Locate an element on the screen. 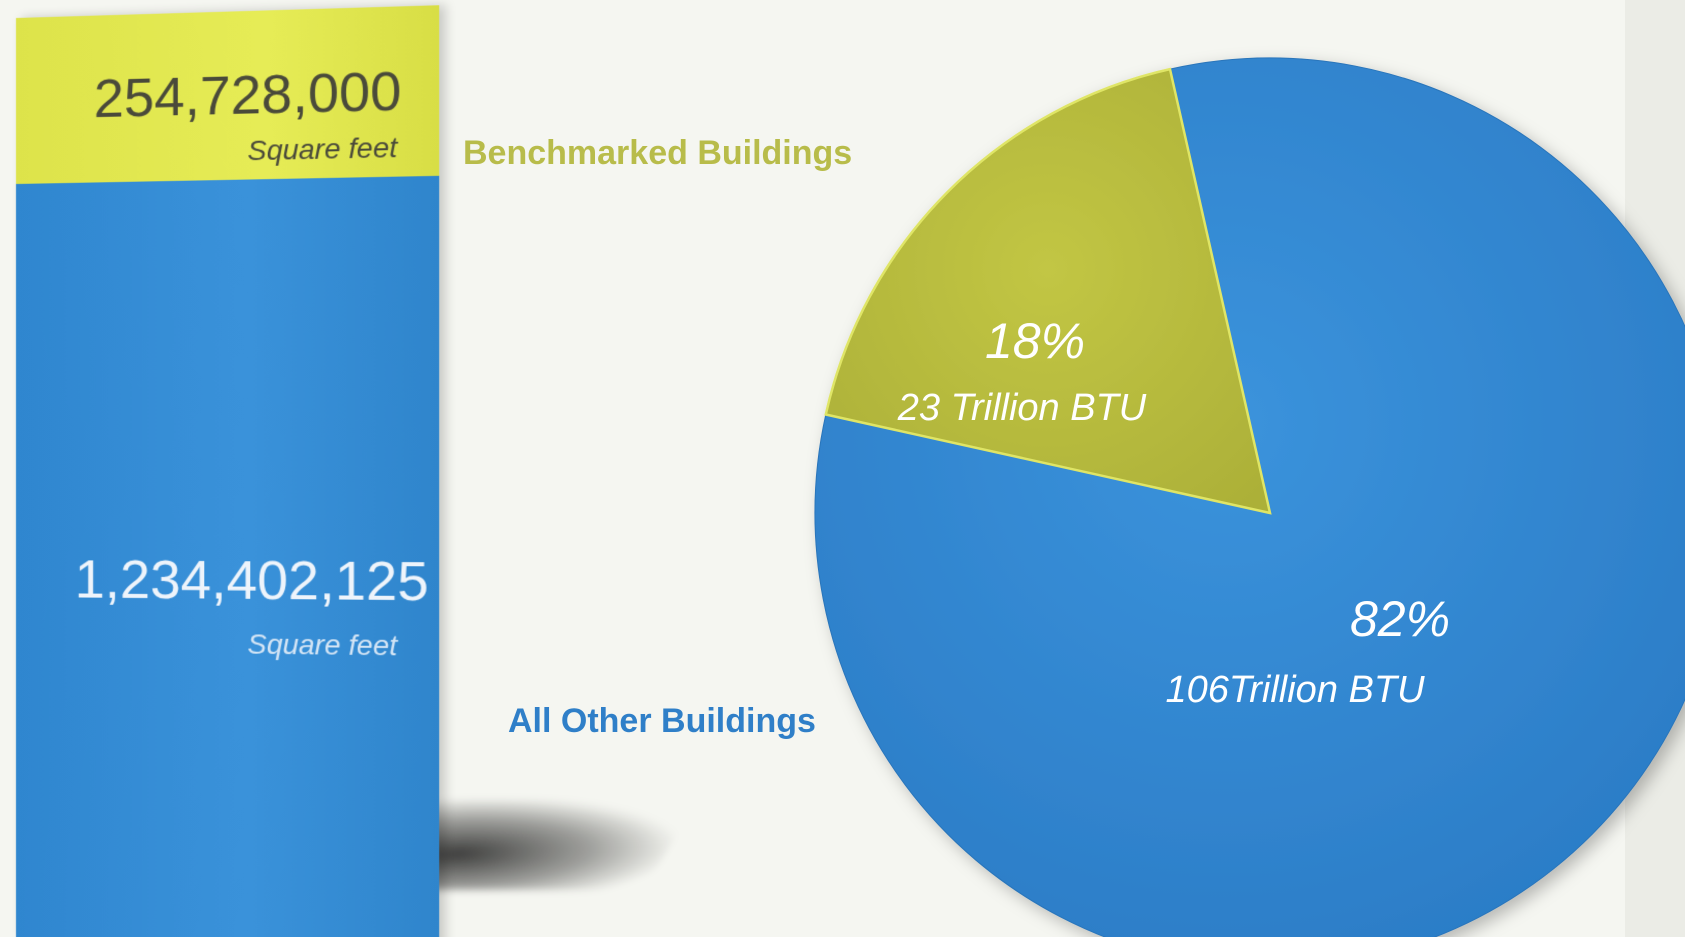 The height and width of the screenshot is (937, 1685). bar-unit-benchmarked: Square feet is located at coordinates (322, 150).